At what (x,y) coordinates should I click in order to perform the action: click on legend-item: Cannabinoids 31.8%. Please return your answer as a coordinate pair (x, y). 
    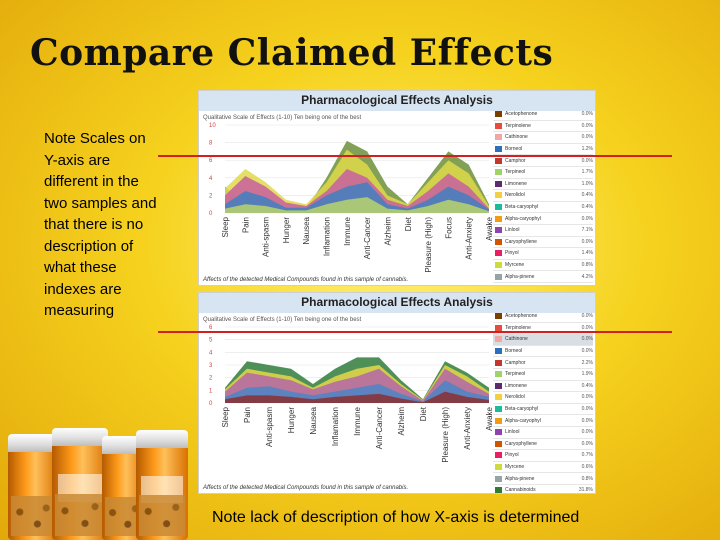
    Looking at the image, I should click on (543, 489).